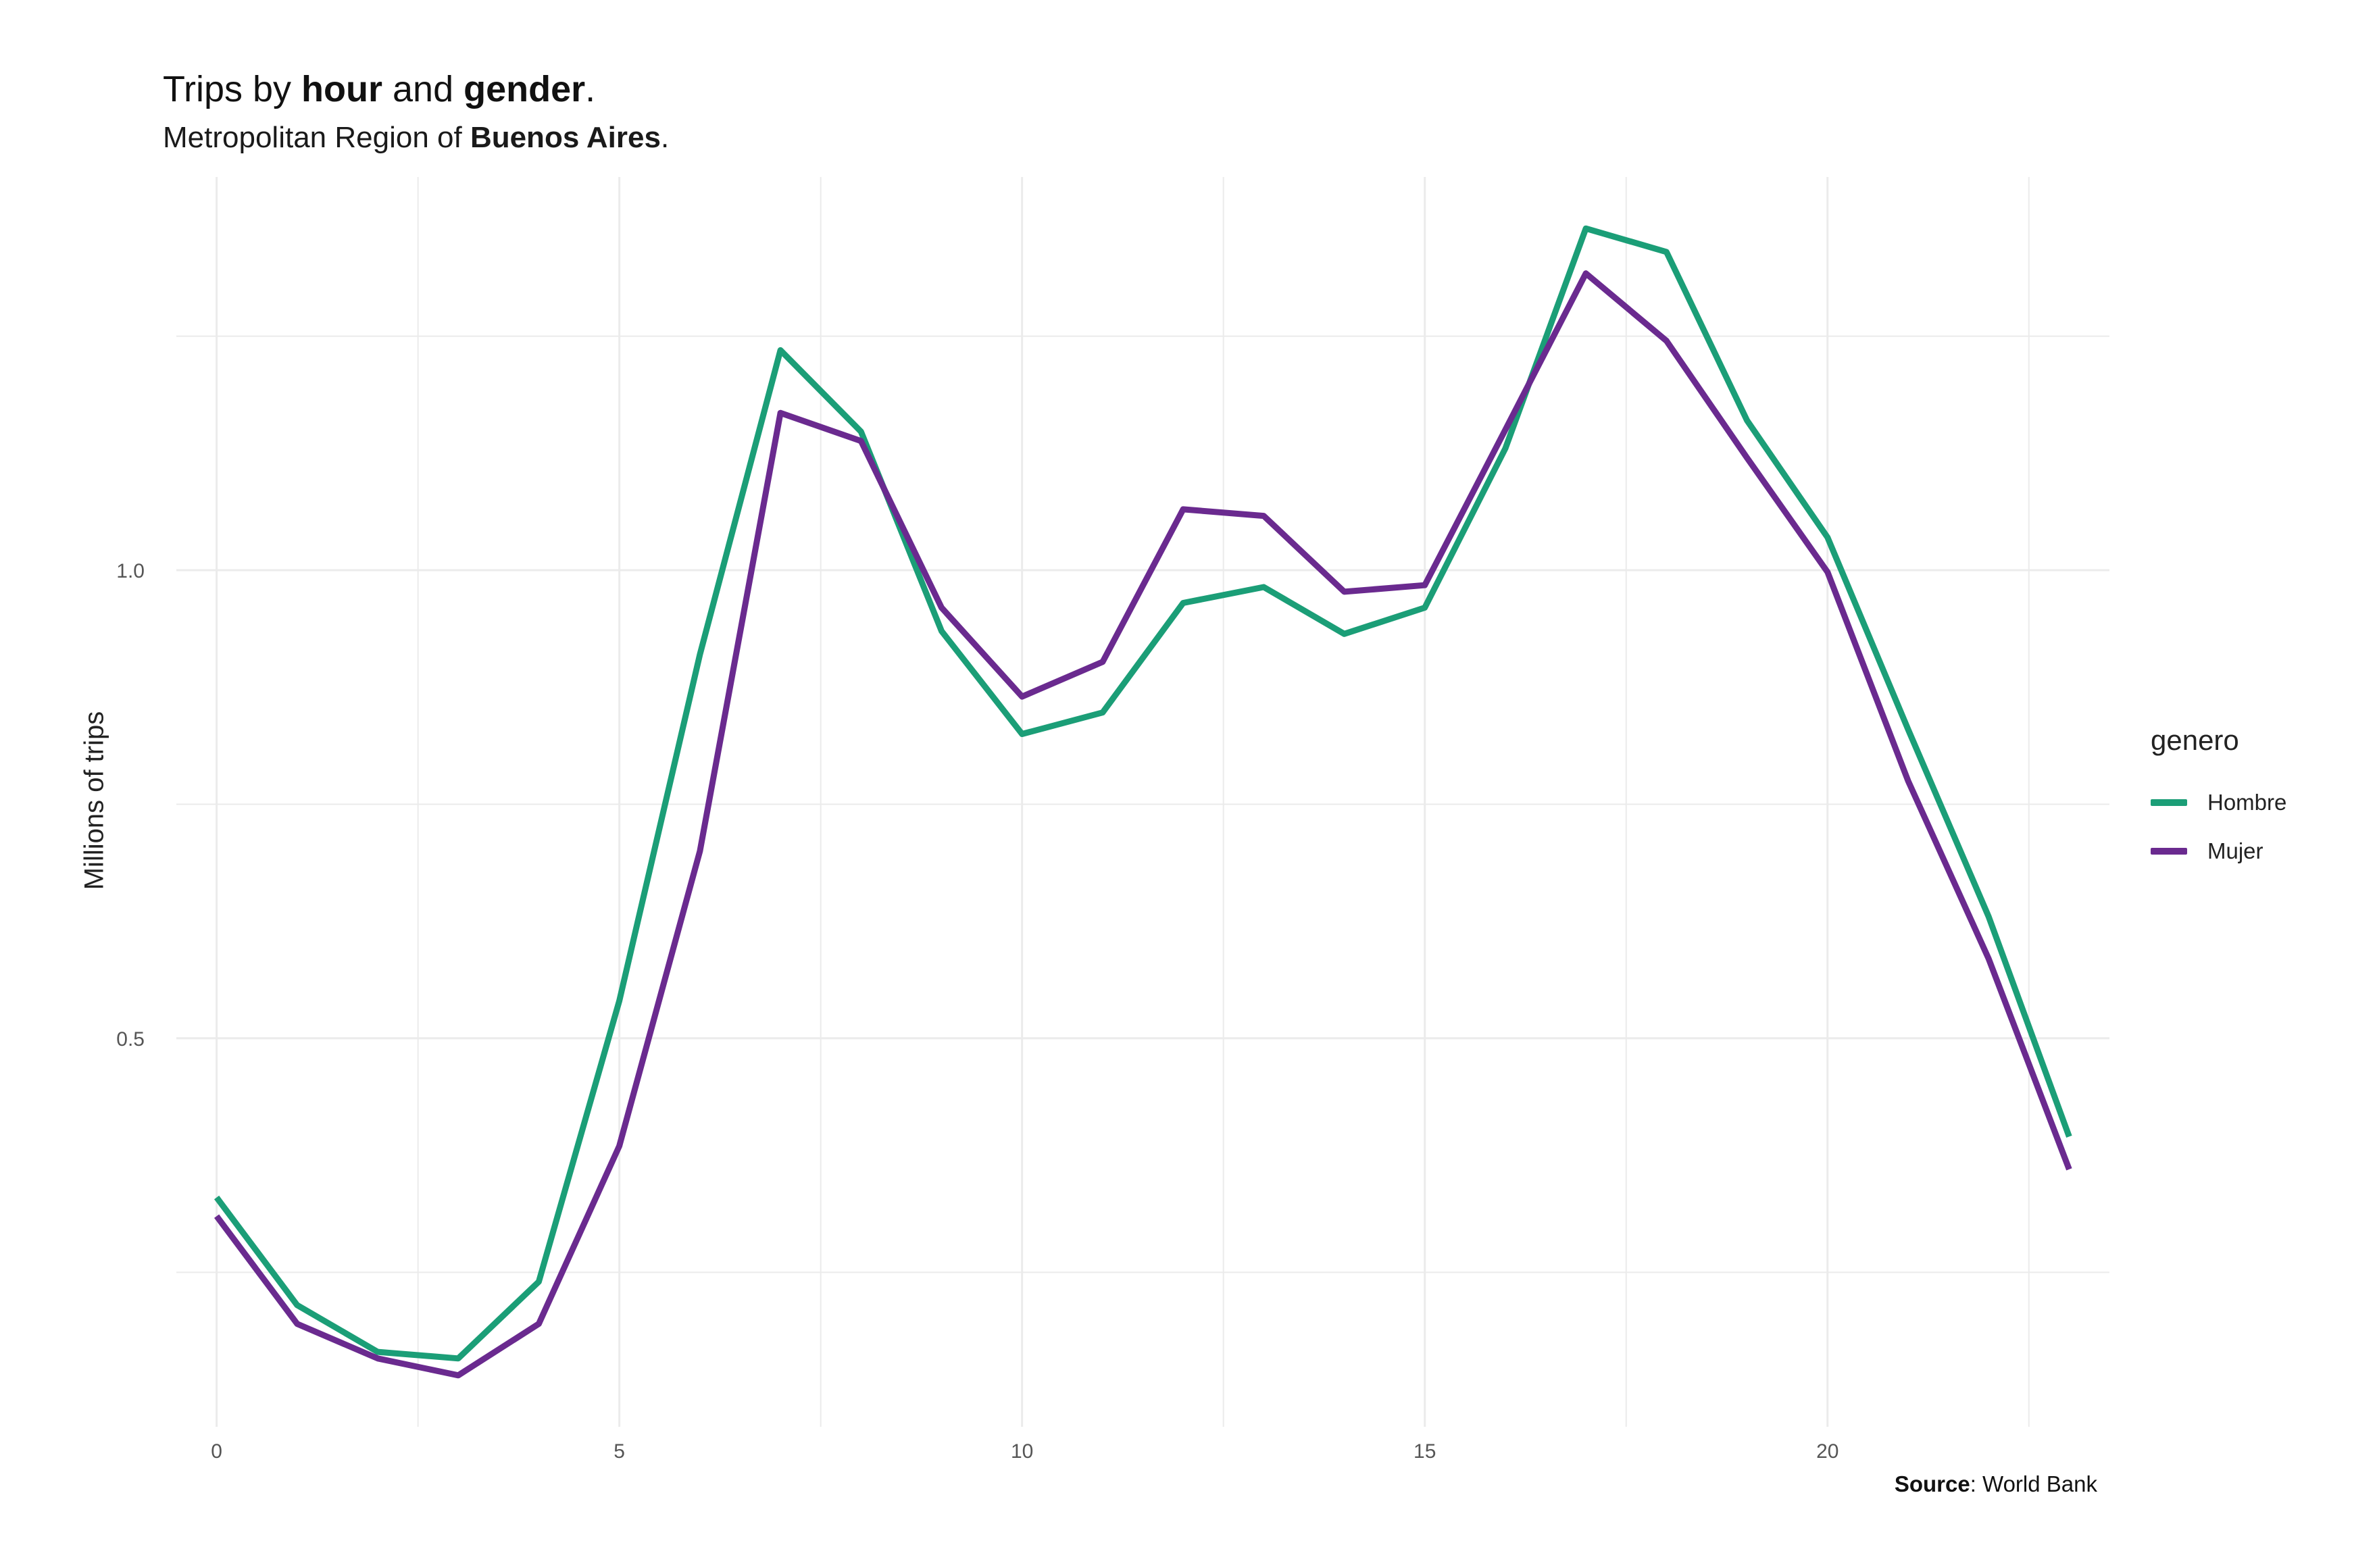 The image size is (2377, 1568). What do you see at coordinates (379, 89) in the screenshot?
I see `chart-title: Trips by hour and gender.` at bounding box center [379, 89].